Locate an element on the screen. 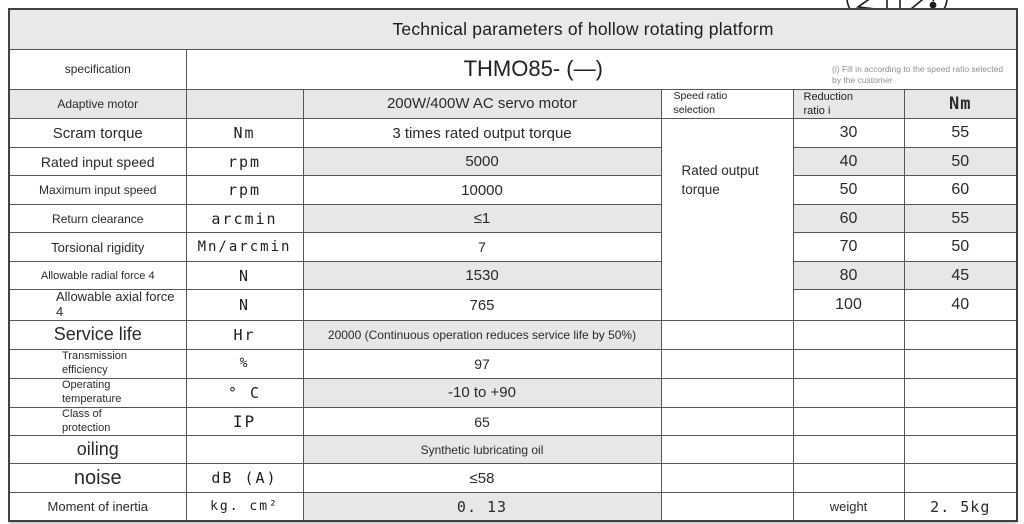  model-number: THMO85- (—) is located at coordinates (533, 68).